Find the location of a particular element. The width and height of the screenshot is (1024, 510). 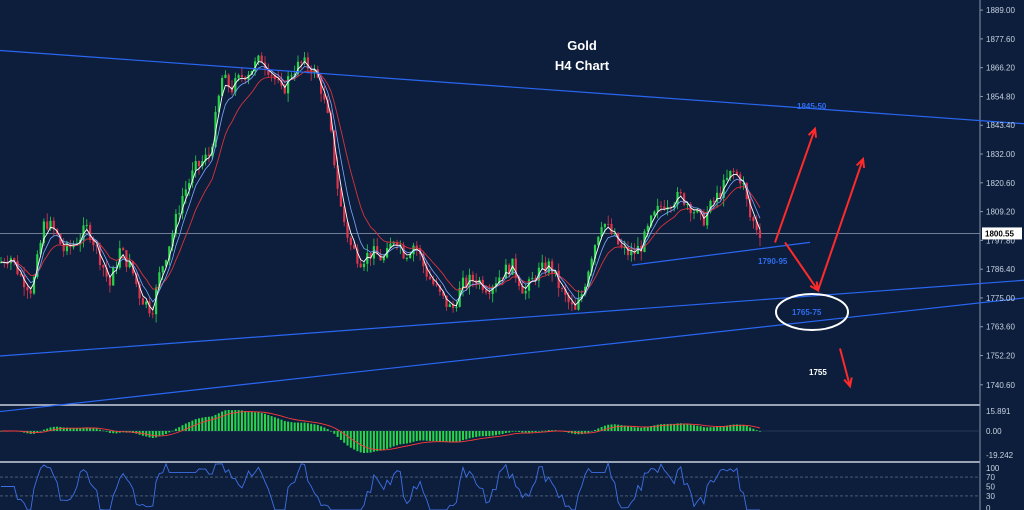

upper-channel is located at coordinates (512, 87).